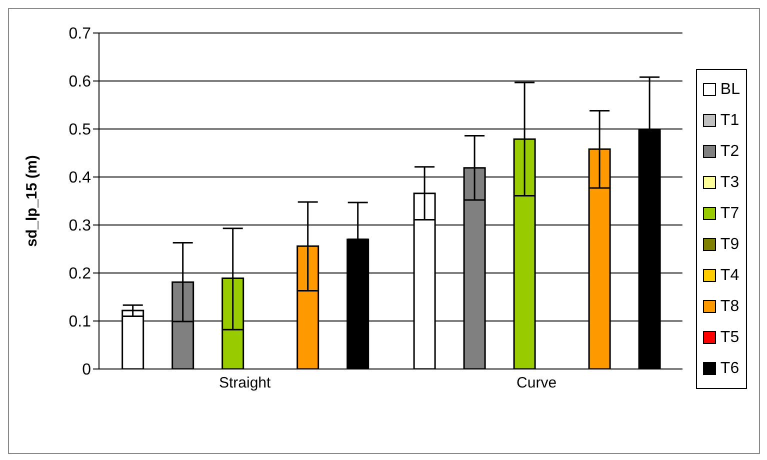  Describe the element at coordinates (80, 178) in the screenshot. I see `y-tick-label: 0.4` at that location.